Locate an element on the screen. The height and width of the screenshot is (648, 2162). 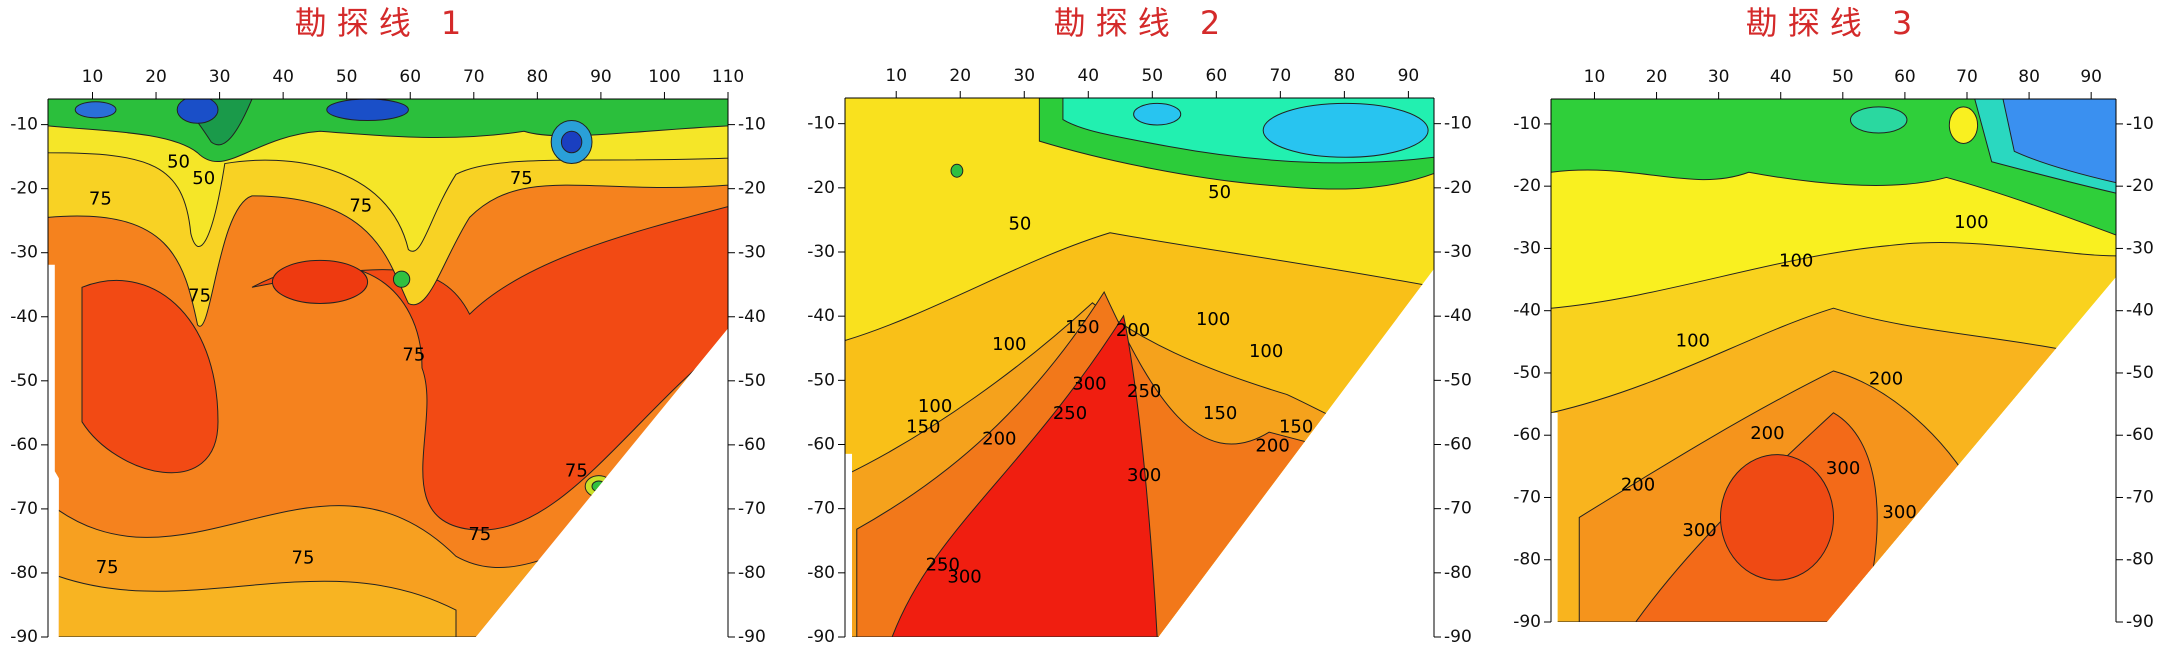
x-tick-label: 50 is located at coordinates (347, 77).